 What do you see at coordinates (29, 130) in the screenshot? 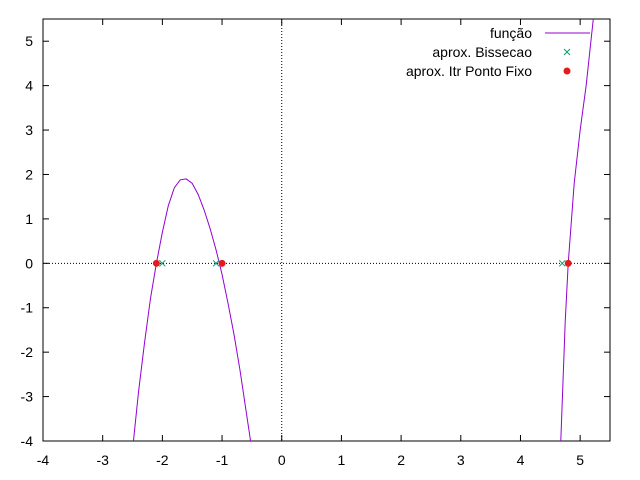
I see `y-tick-label: 3` at bounding box center [29, 130].